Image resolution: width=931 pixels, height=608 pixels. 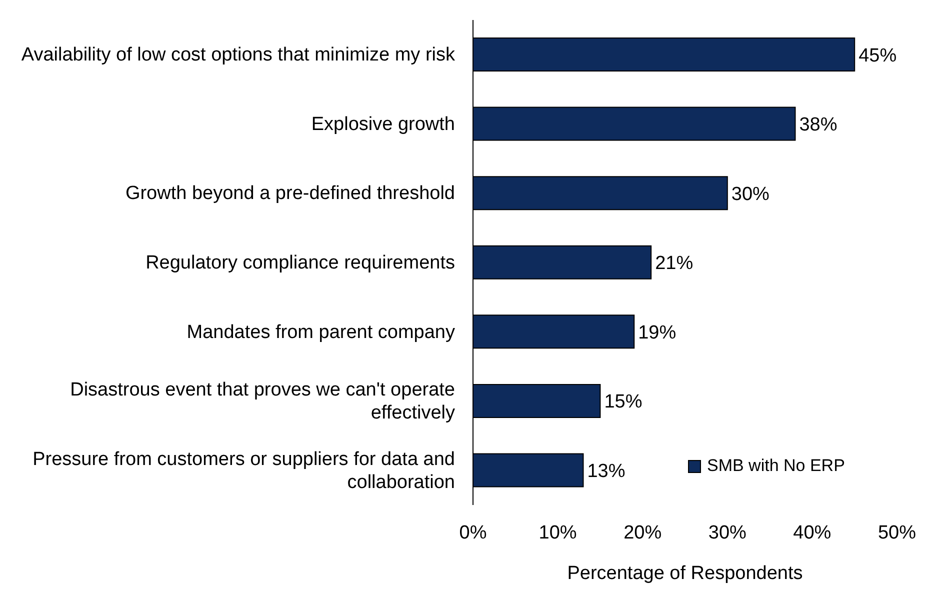 I want to click on data-label: 19%, so click(x=657, y=333).